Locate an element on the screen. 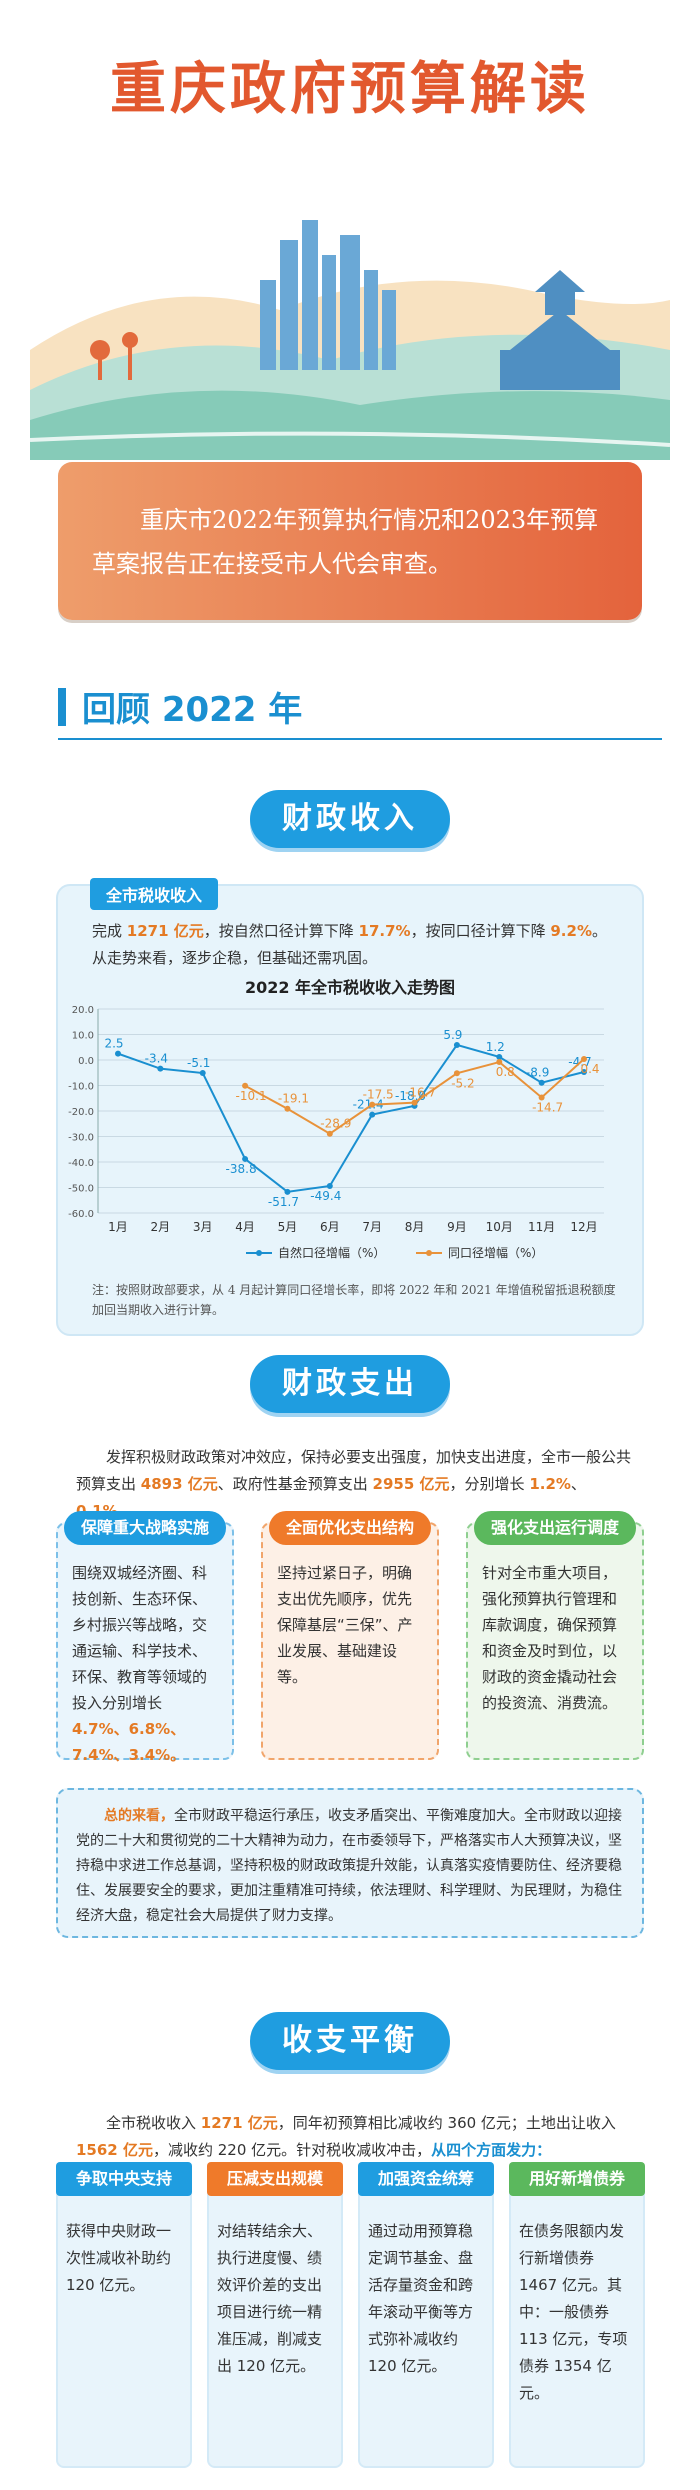 The image size is (700, 2490). y-tick-label: -20.0 is located at coordinates (81, 1112).